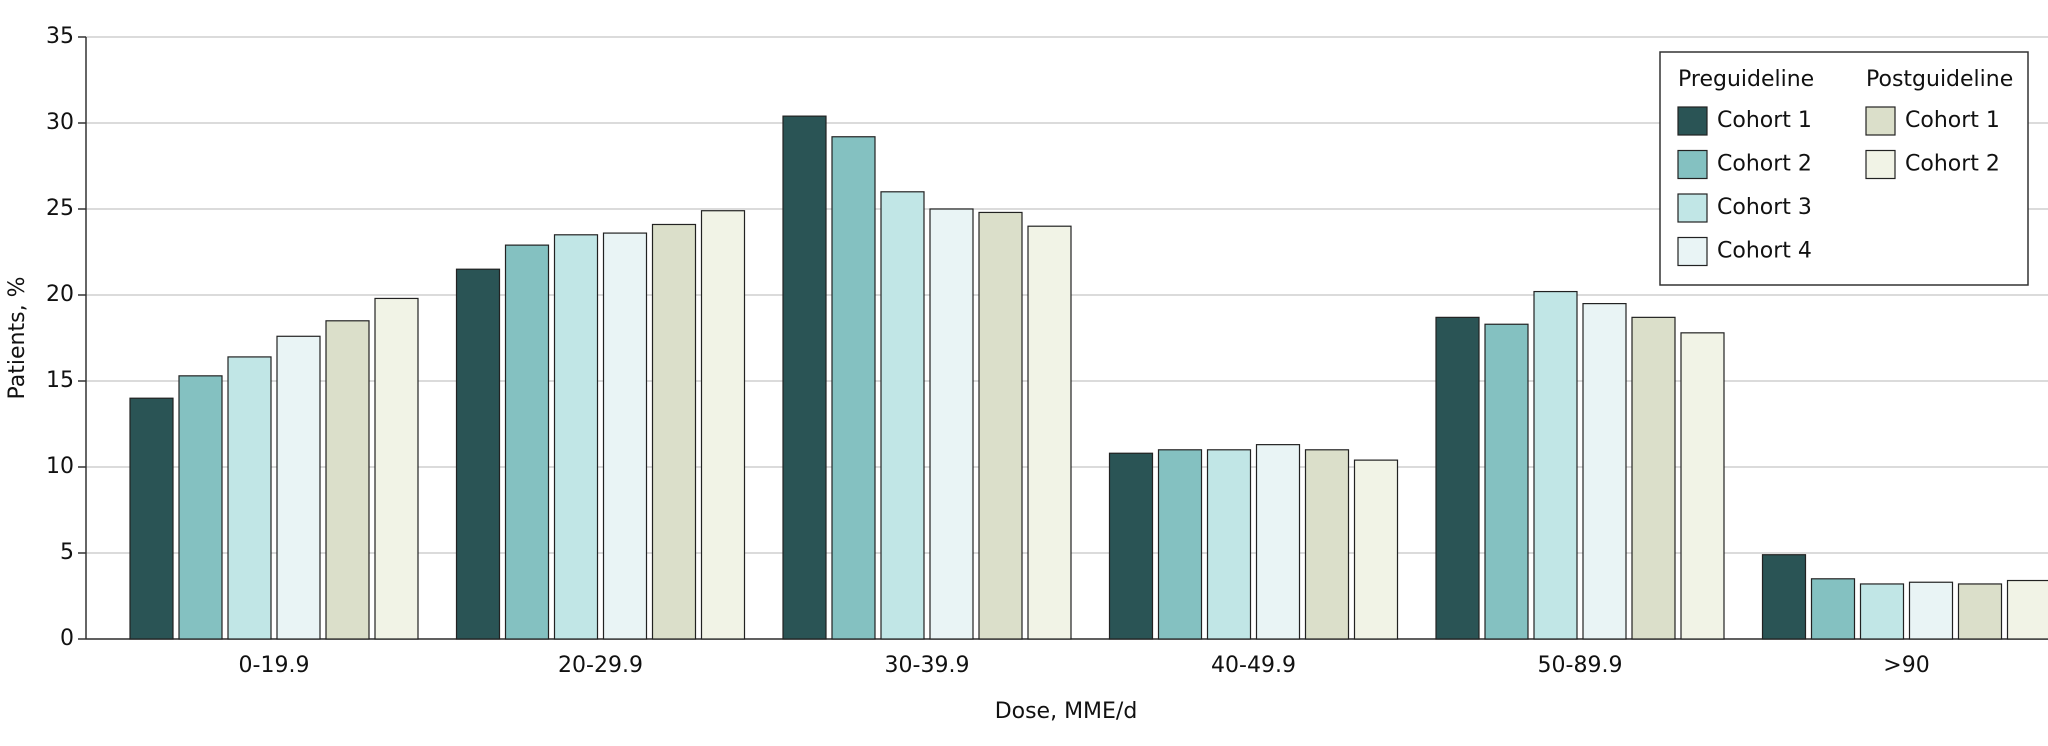 The height and width of the screenshot is (746, 2048). Describe the element at coordinates (274, 665) in the screenshot. I see `x-tick-label: 0-19.9` at that location.